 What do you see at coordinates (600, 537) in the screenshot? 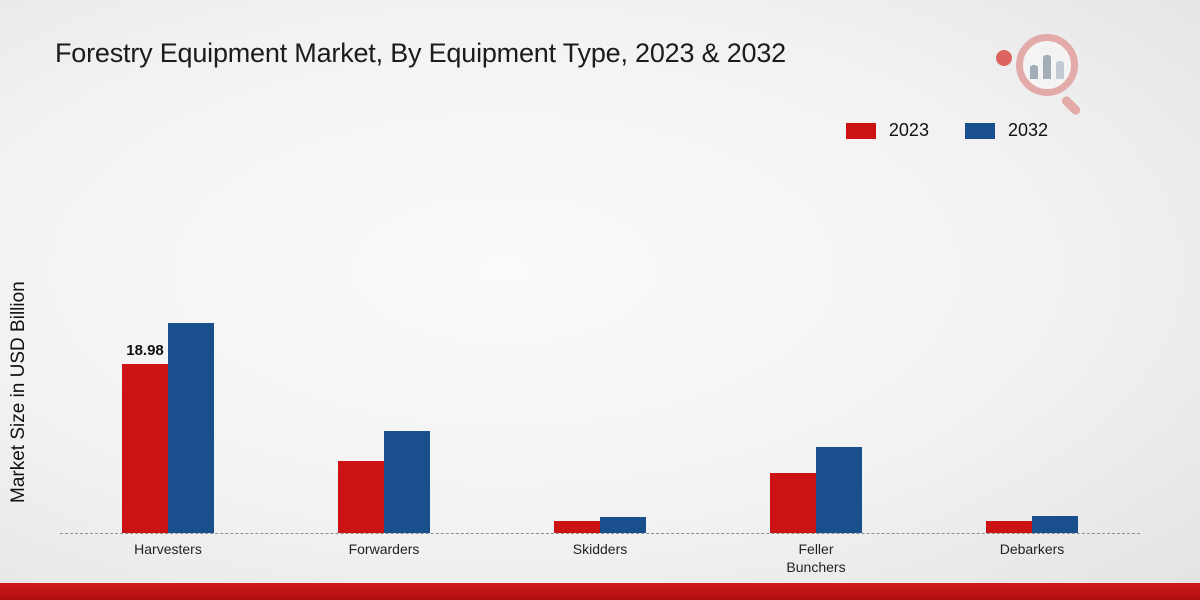
I see `bar-group-skidders: Skidders` at bounding box center [600, 537].